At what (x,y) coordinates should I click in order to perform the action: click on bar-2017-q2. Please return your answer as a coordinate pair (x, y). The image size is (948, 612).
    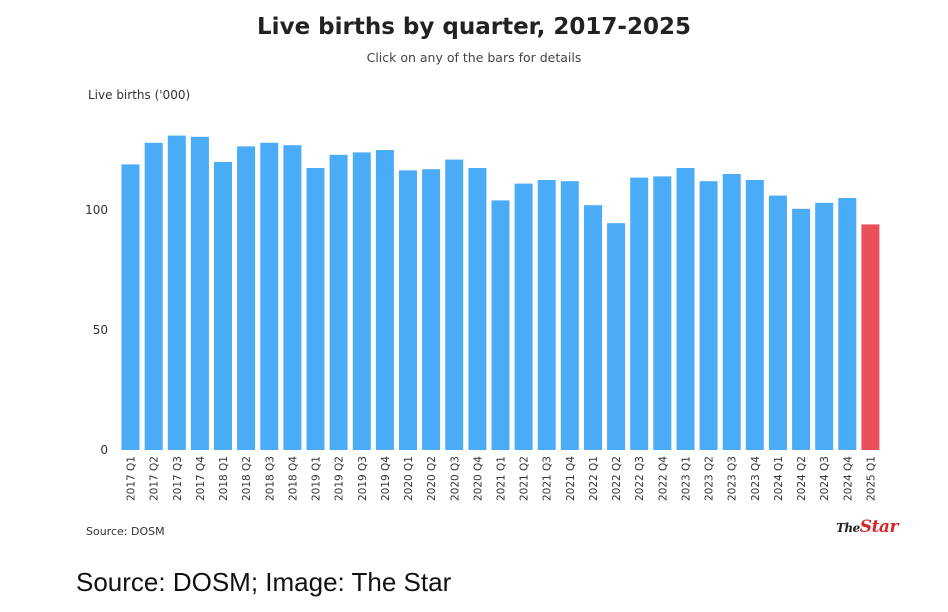
    Looking at the image, I should click on (153, 296).